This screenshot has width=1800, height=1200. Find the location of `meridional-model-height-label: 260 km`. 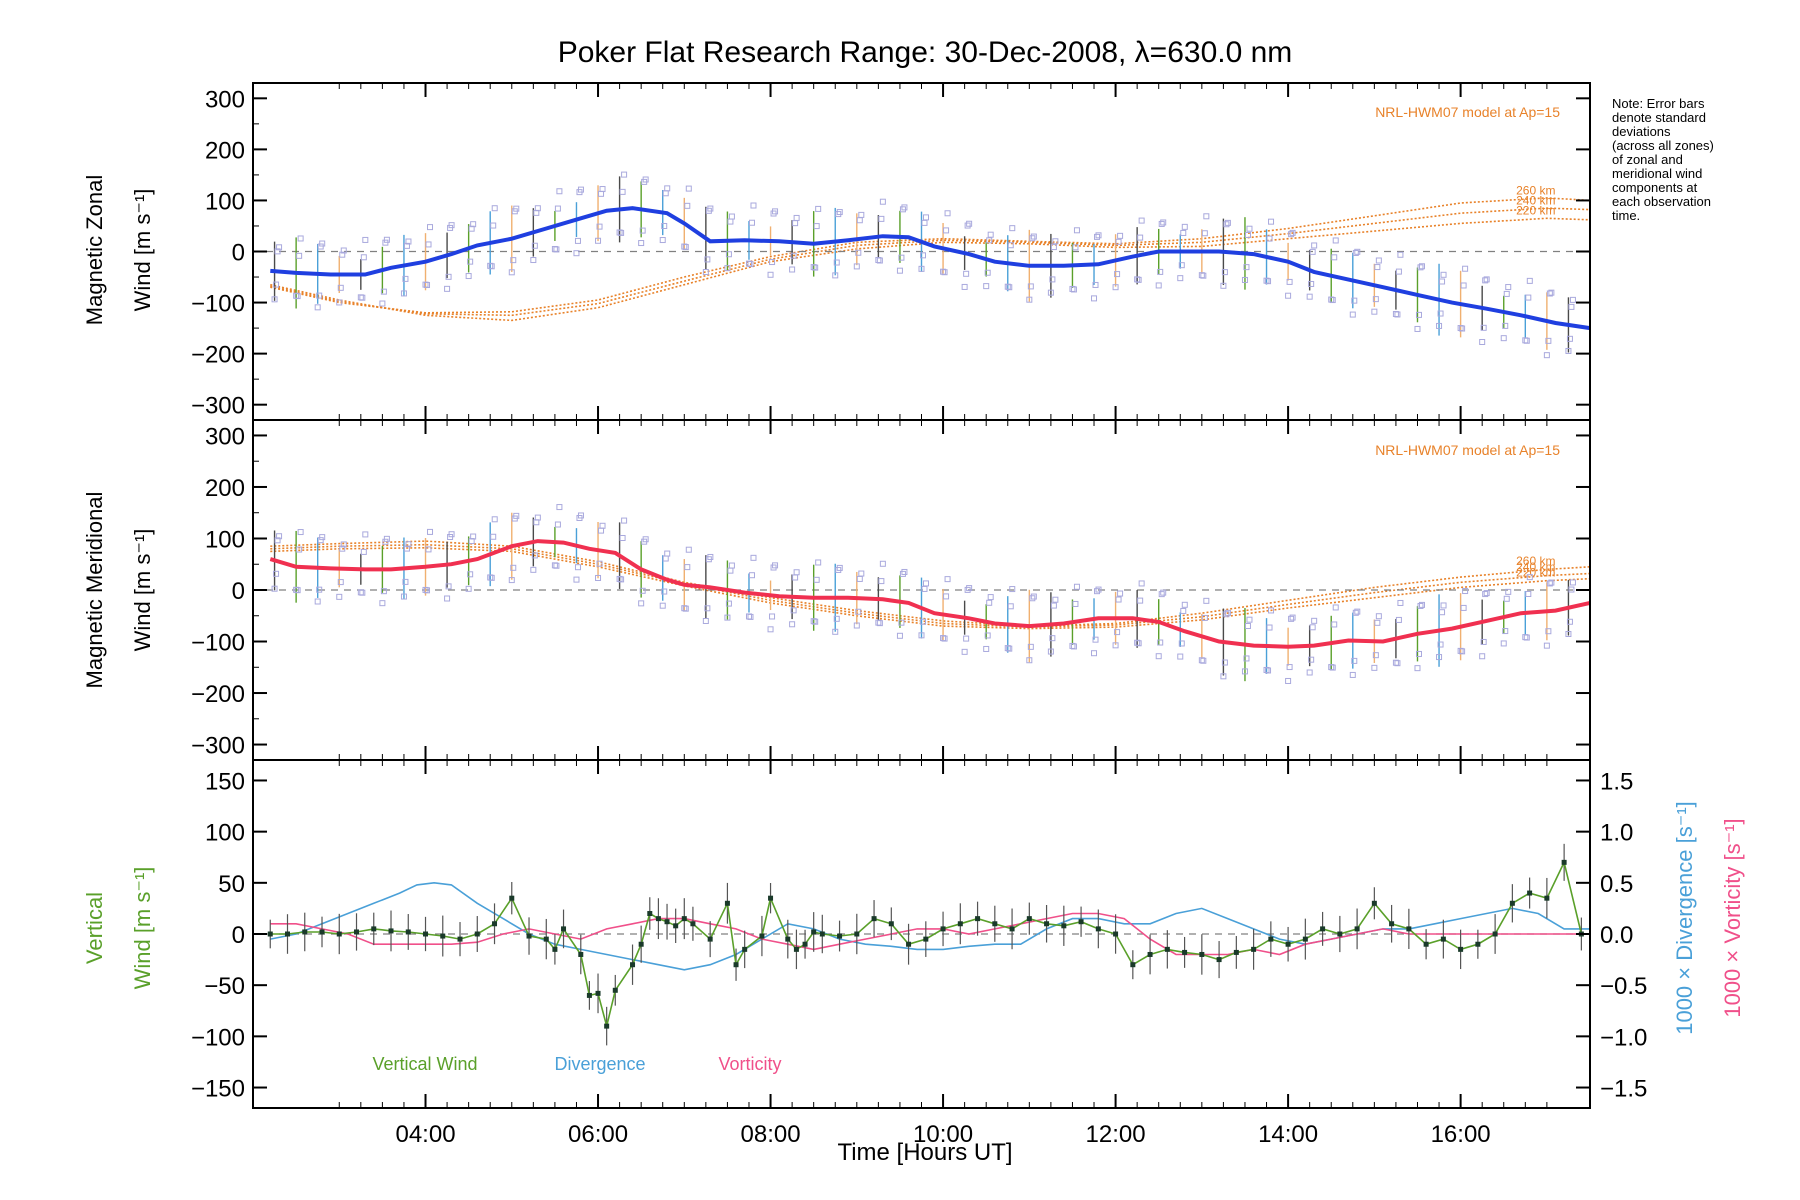

meridional-model-height-label: 260 km is located at coordinates (1535, 561).